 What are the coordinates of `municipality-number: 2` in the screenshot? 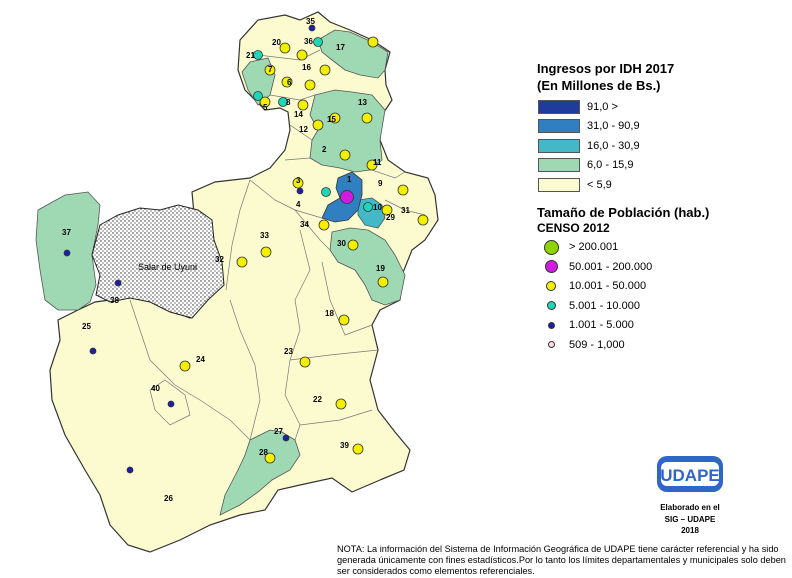 It's located at (324, 149).